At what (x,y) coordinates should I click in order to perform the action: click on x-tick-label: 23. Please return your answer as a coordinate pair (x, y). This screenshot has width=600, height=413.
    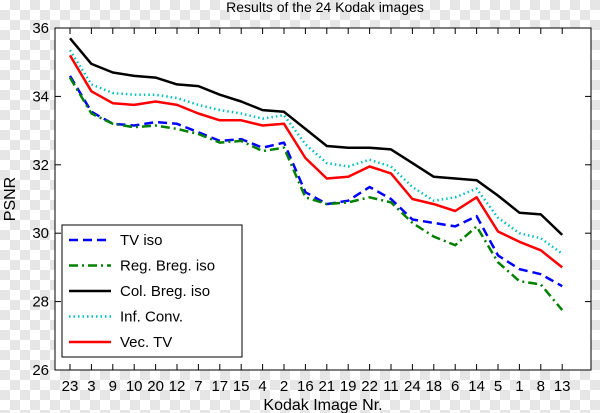
    Looking at the image, I should click on (70, 386).